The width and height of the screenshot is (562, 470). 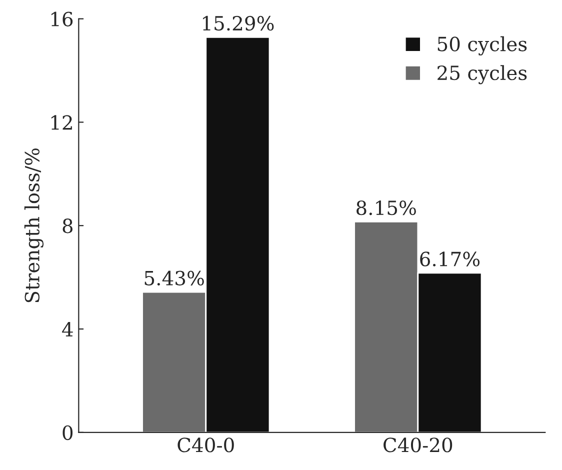 I want to click on y-axis-title: Strength loss/%, so click(x=34, y=225).